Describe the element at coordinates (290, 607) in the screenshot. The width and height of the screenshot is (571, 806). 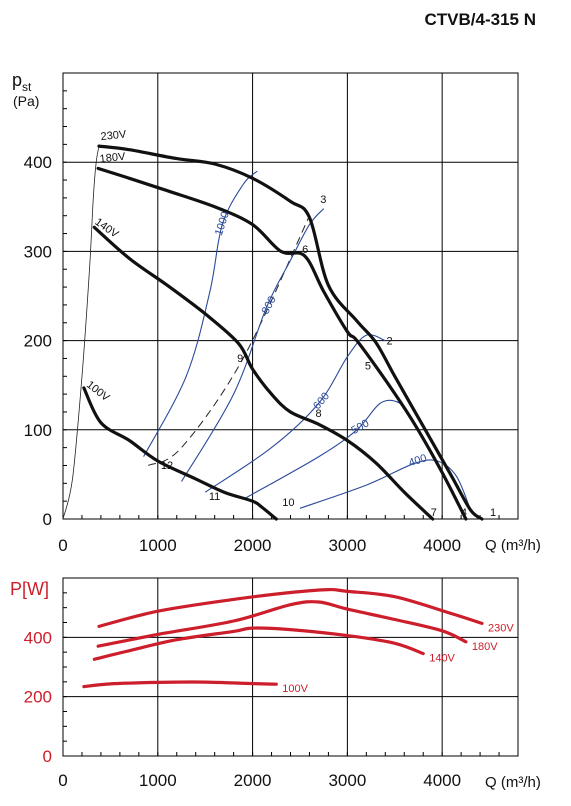
I see `power-series-230V` at that location.